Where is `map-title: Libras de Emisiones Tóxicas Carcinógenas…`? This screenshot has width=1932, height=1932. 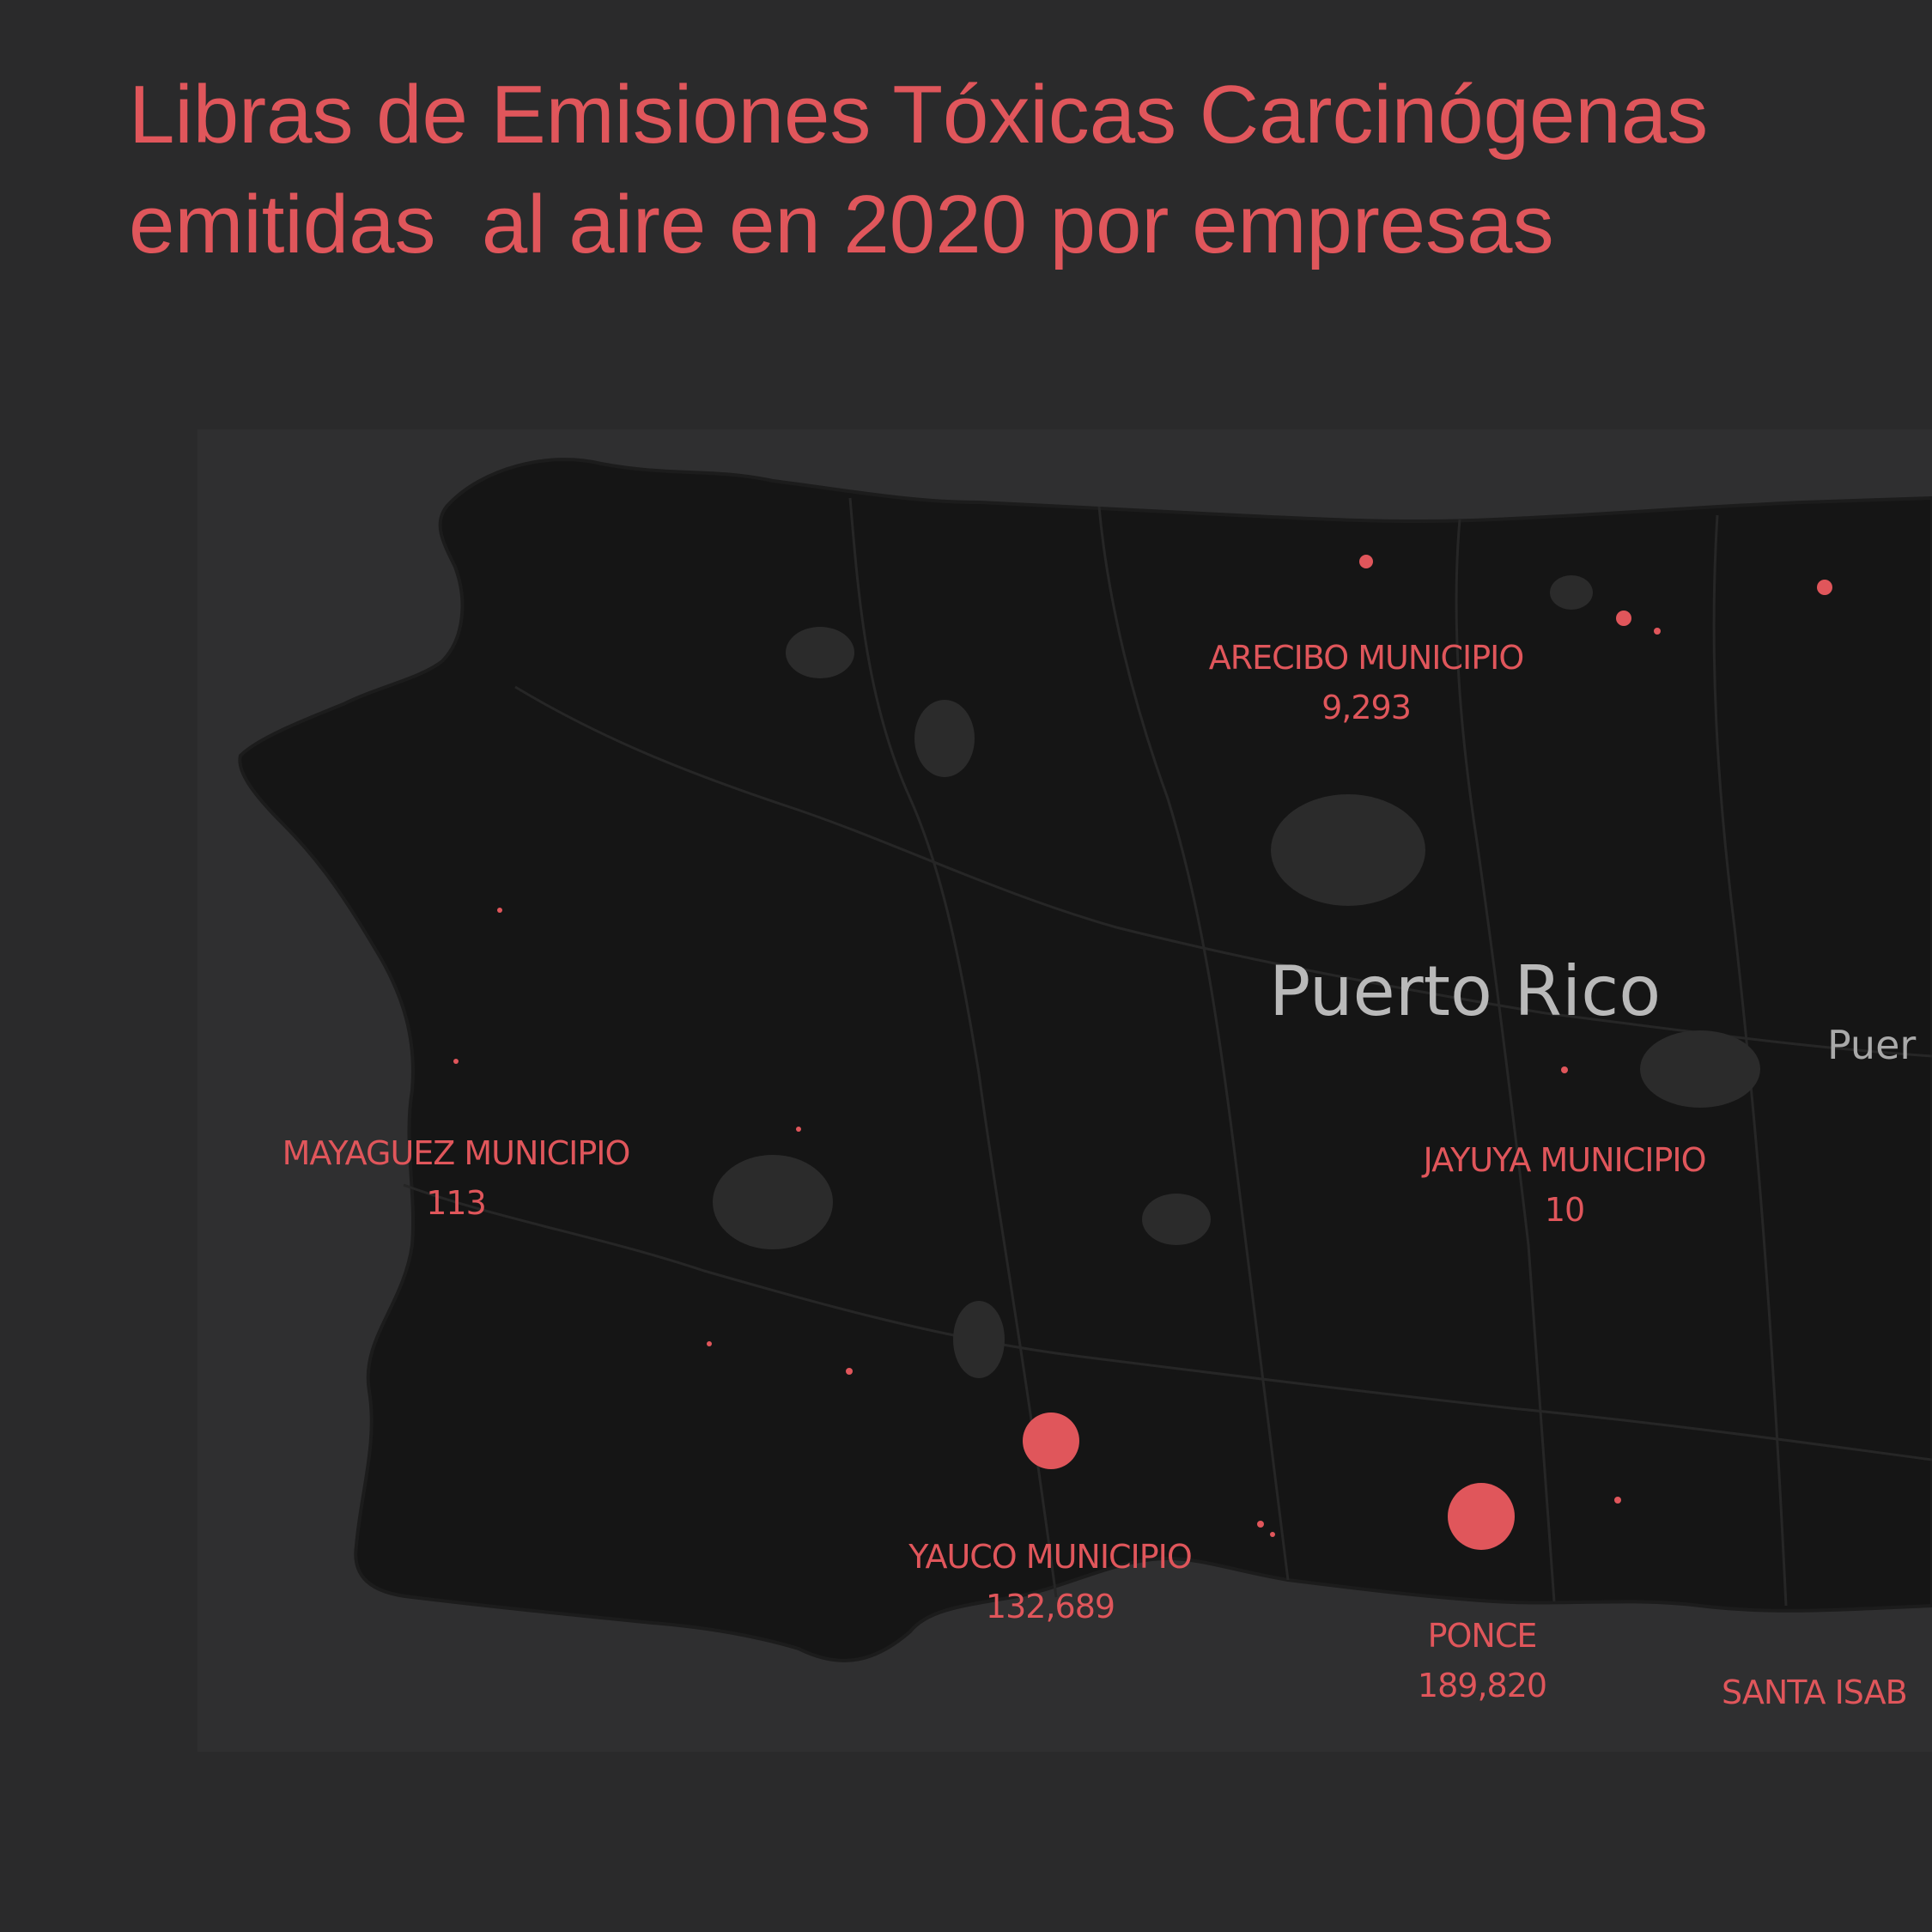 map-title: Libras de Emisiones Tóxicas Carcinógenas… is located at coordinates (1009, 170).